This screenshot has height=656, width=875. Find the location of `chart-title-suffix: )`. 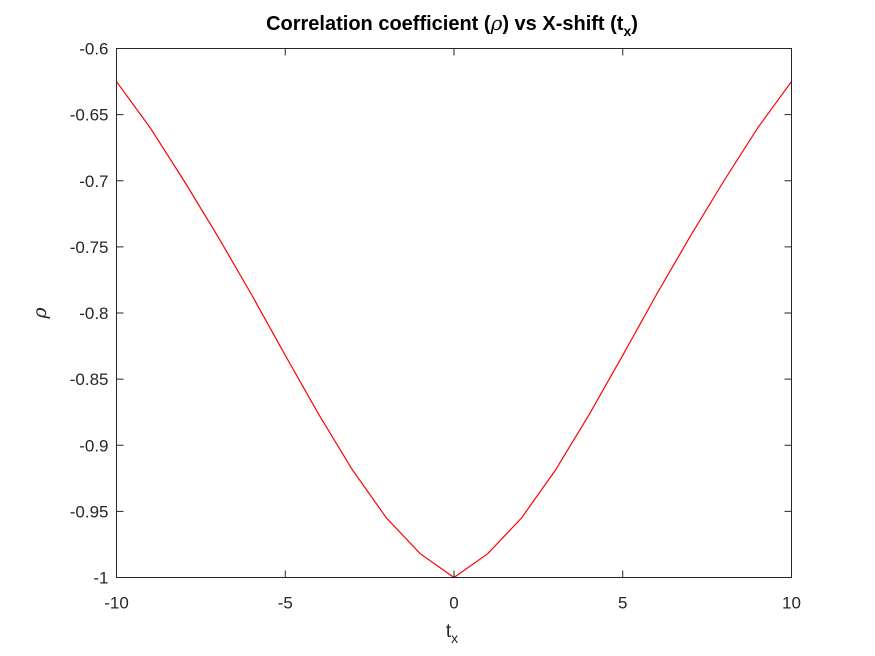

chart-title-suffix: ) is located at coordinates (634, 24).